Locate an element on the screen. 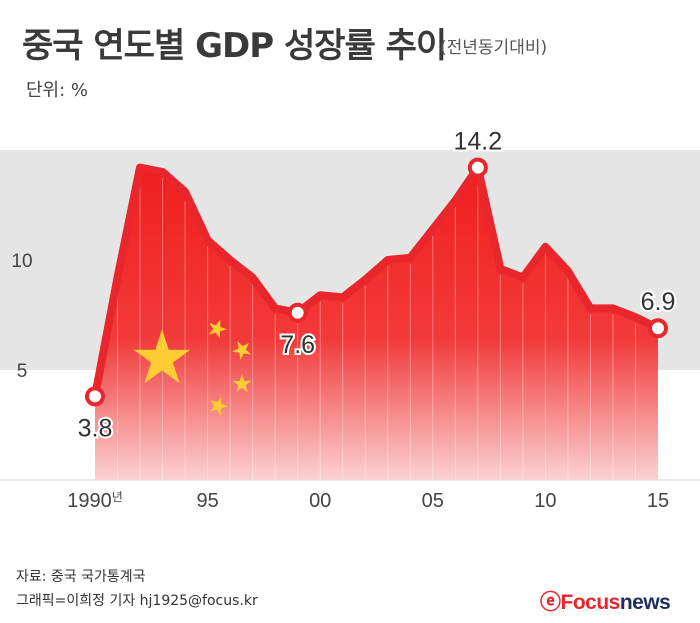 Image resolution: width=700 pixels, height=623 pixels. x-tick-00: 00 is located at coordinates (320, 501).